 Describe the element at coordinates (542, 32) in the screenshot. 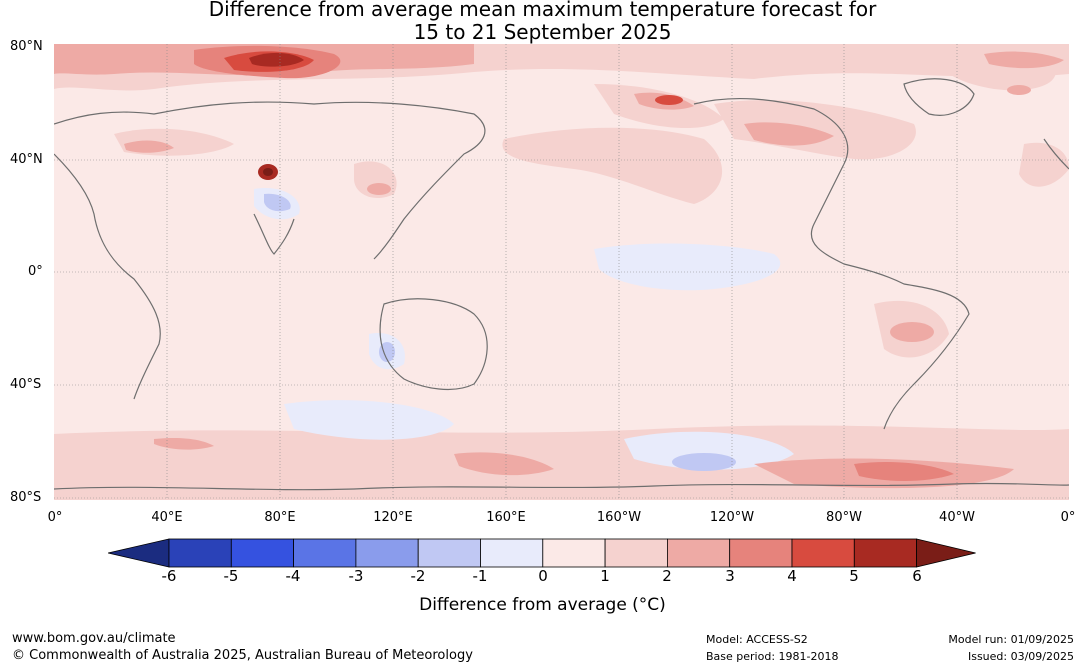

I see `map-title-line2: 15 to 21 September 2025` at that location.